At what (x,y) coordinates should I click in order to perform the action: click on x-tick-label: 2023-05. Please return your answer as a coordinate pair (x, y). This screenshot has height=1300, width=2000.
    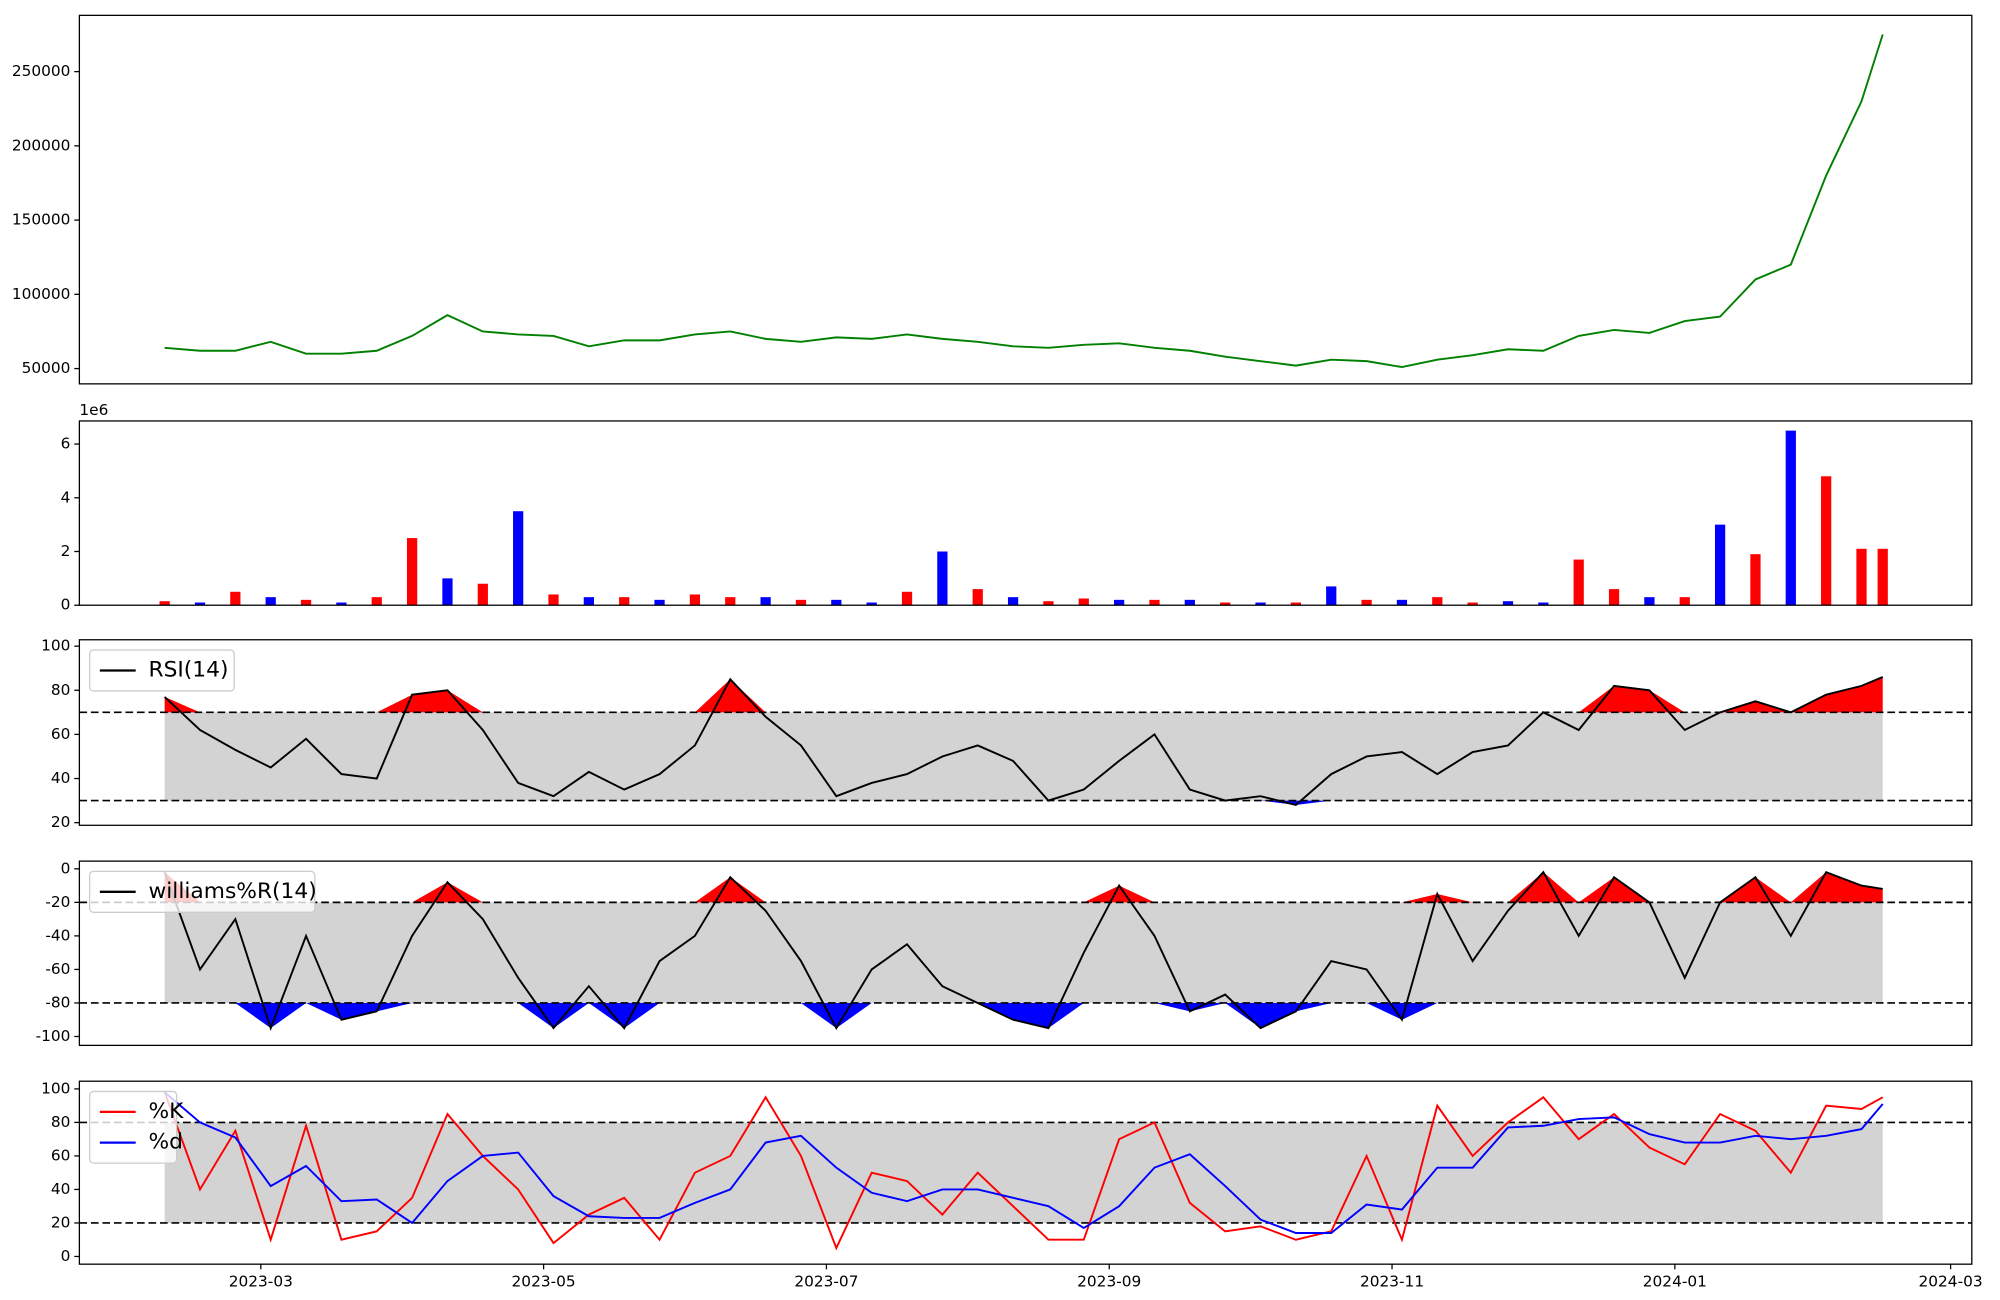
    Looking at the image, I should click on (544, 1282).